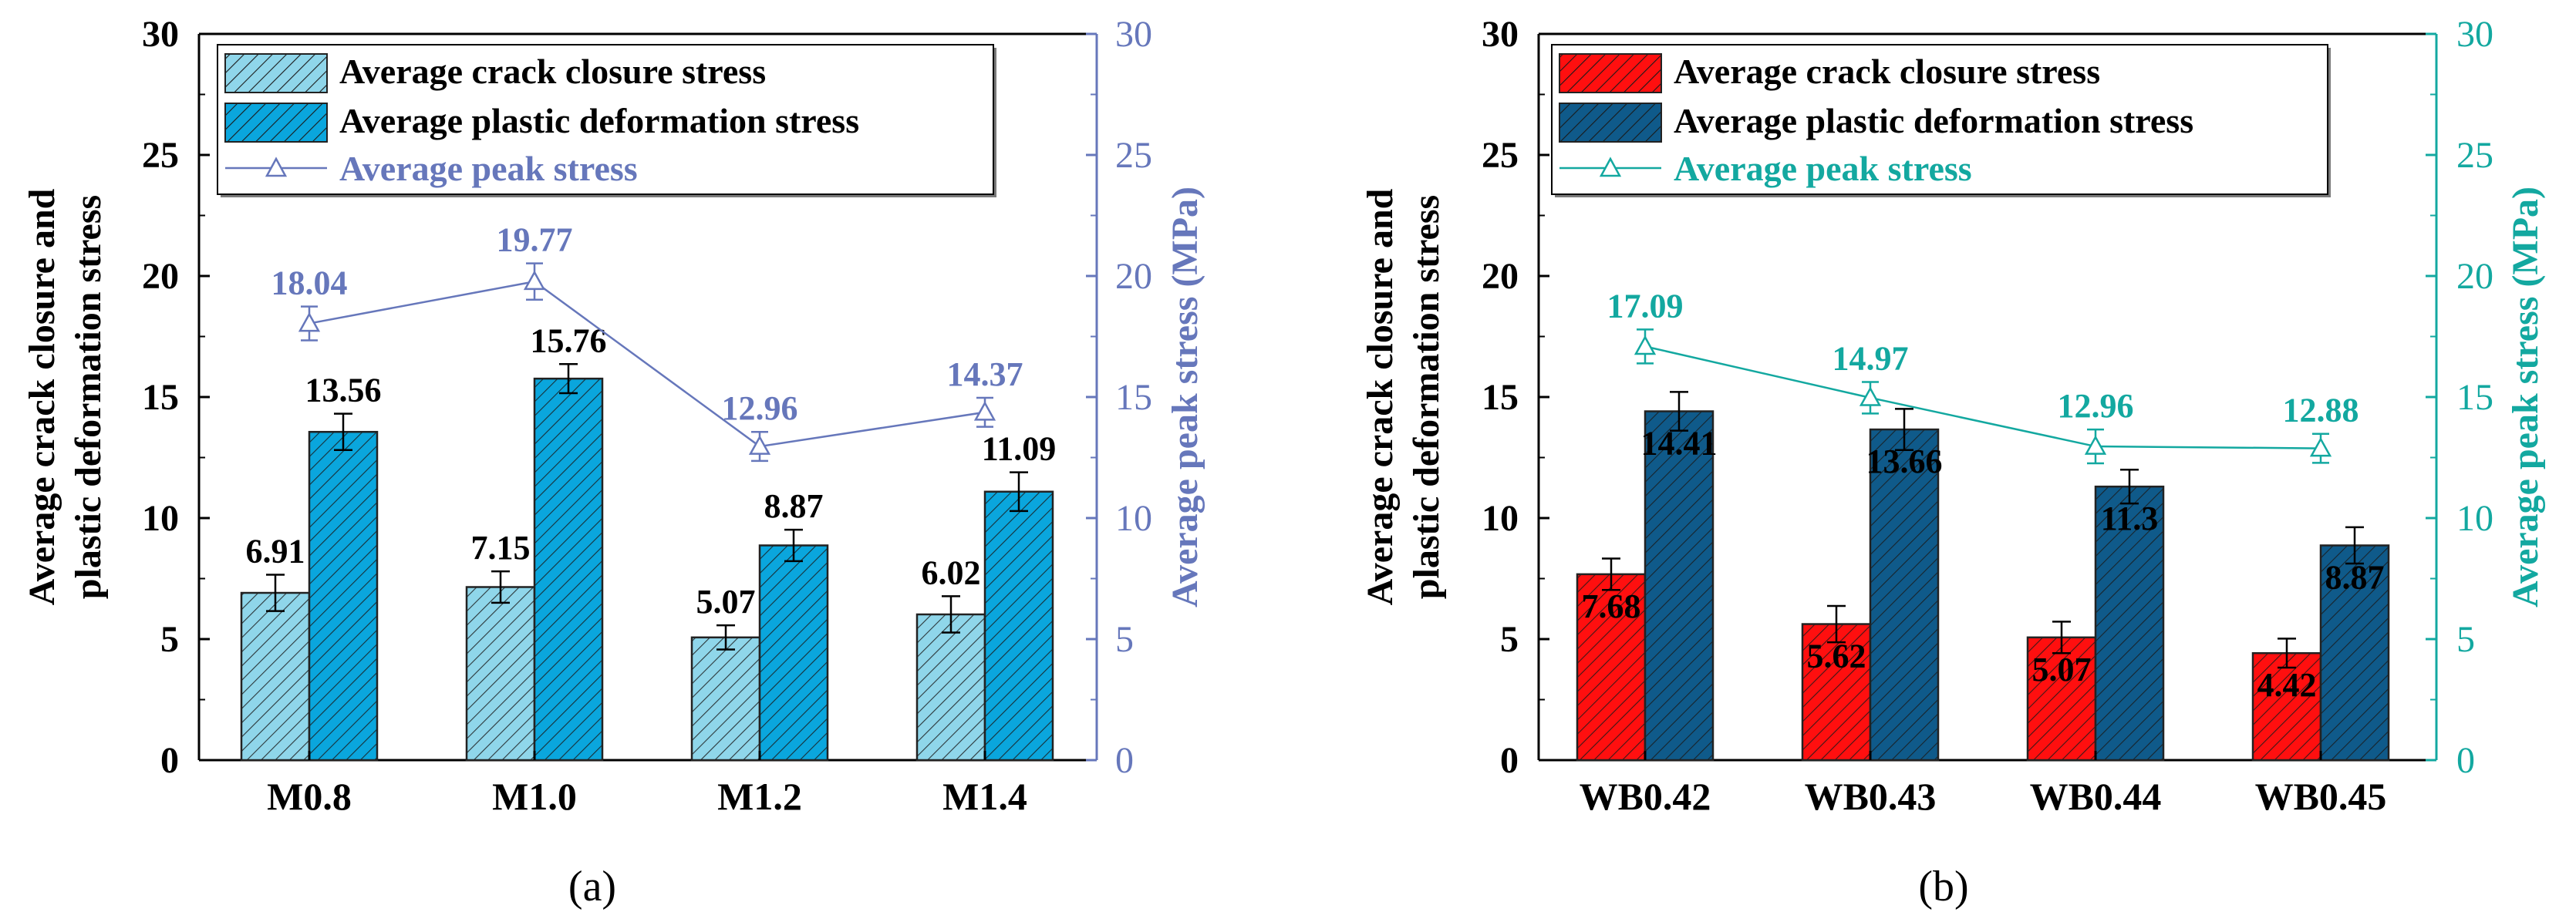 This screenshot has height=912, width=2576. What do you see at coordinates (2321, 797) in the screenshot?
I see `x-tick-label: WB0.45` at bounding box center [2321, 797].